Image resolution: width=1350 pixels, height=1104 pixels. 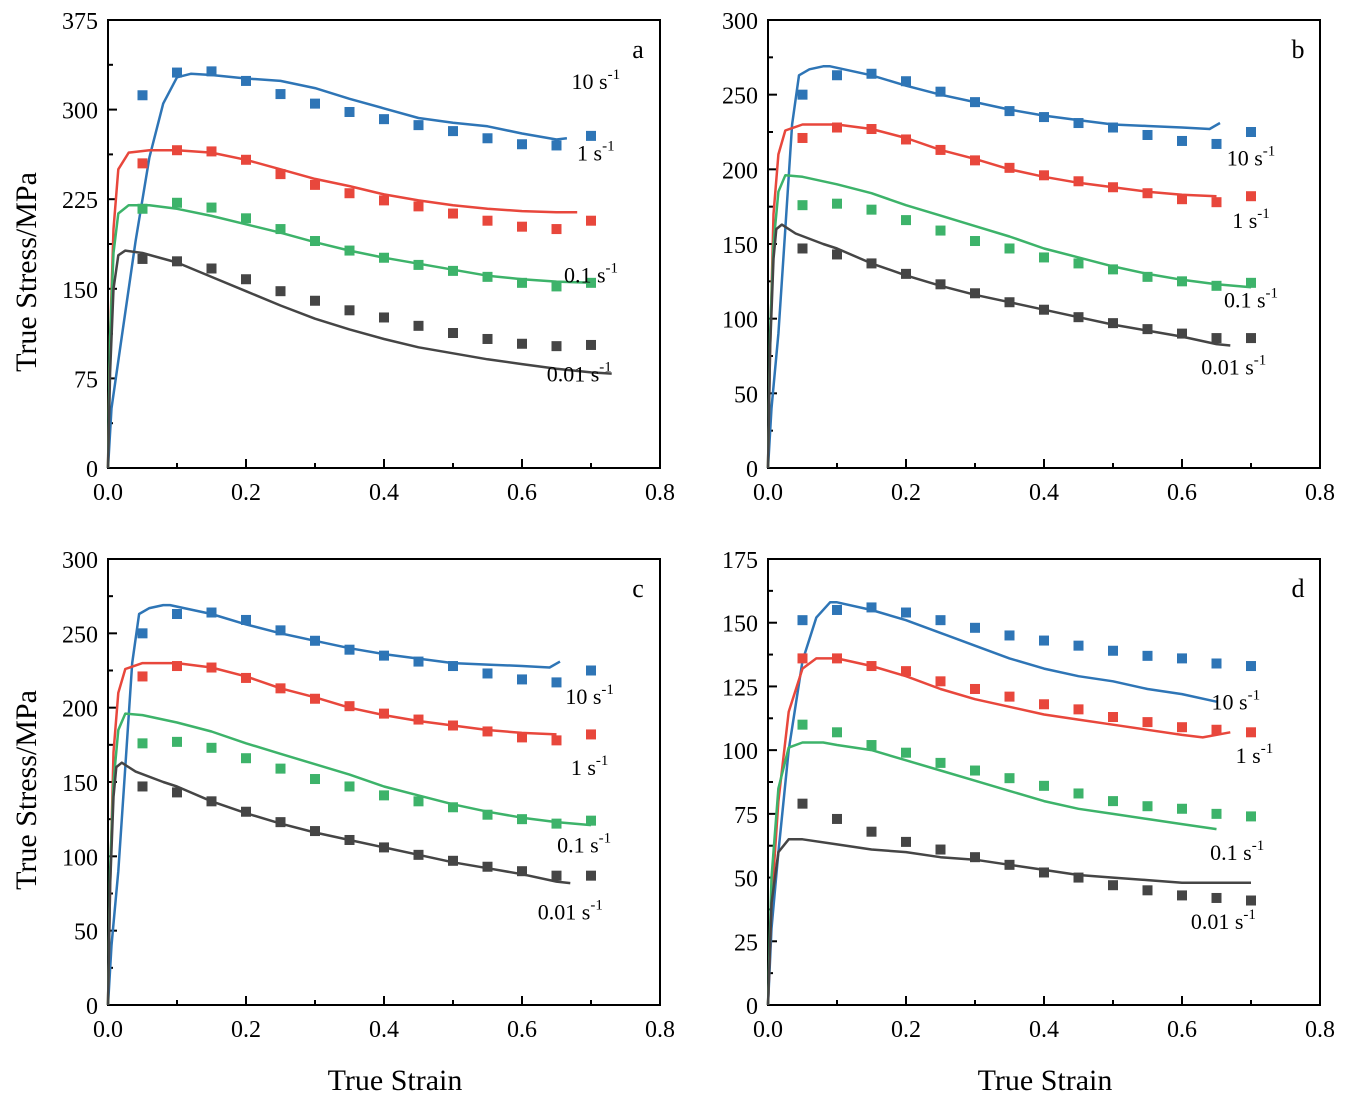 What do you see at coordinates (746, 816) in the screenshot?
I see `y-tick-label: 75` at bounding box center [746, 816].